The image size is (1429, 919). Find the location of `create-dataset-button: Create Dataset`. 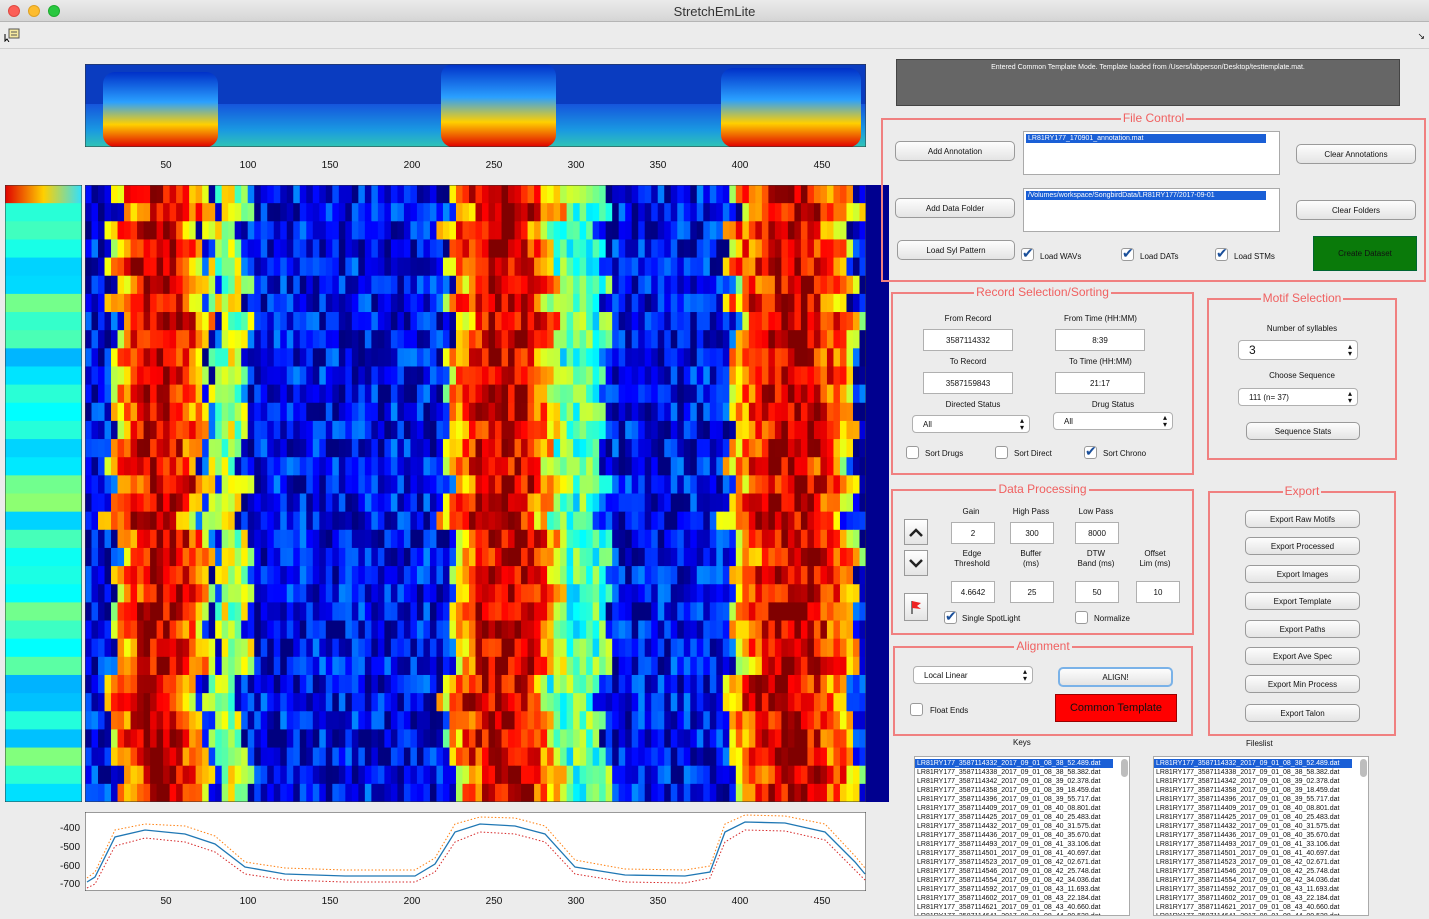

create-dataset-button: Create Dataset is located at coordinates (1365, 253).